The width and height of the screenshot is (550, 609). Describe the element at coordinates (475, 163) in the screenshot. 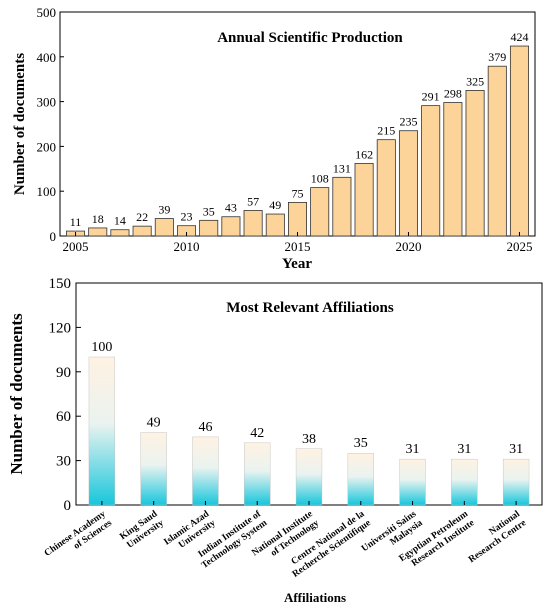

I see `top-bar-2023` at that location.